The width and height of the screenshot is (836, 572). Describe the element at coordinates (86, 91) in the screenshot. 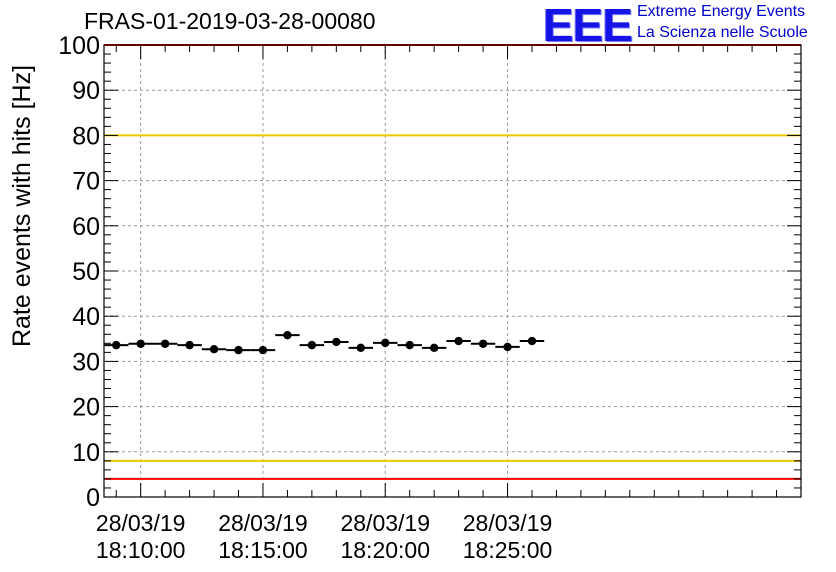

I see `y-tick-label: 90` at that location.